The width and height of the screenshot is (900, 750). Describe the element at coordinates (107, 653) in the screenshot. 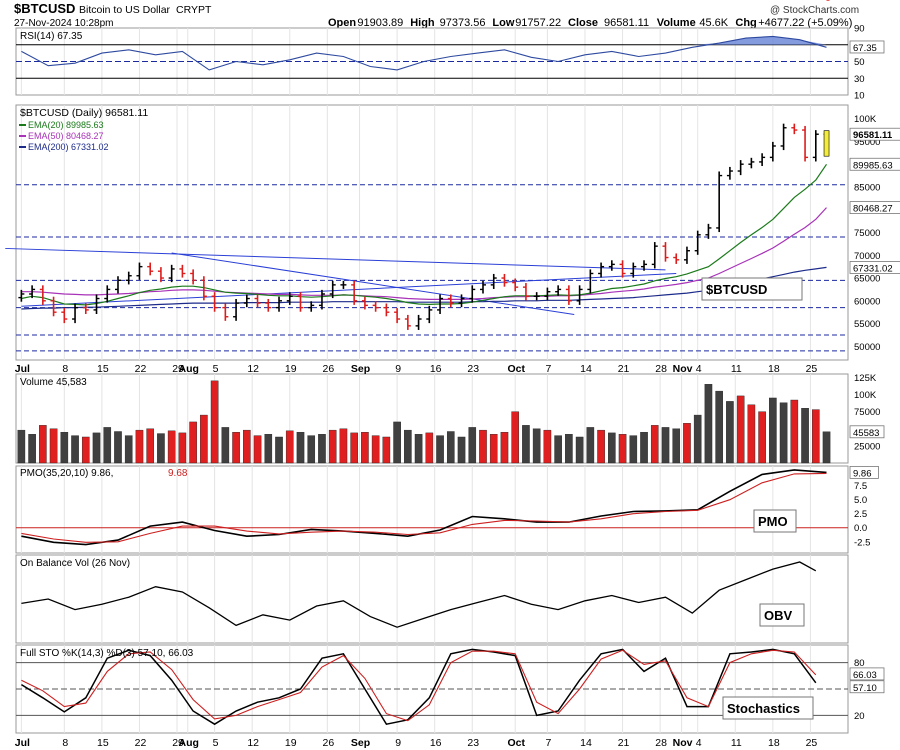

I see `sto-title: Full STO %K(14,3) %D(3) 57.10, 66.03` at that location.